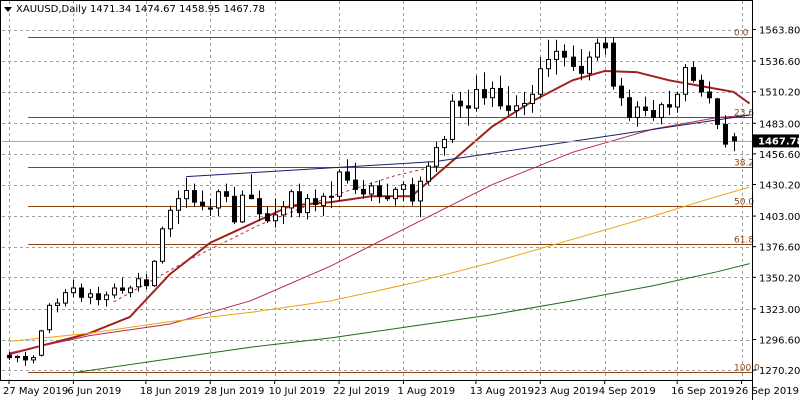  I want to click on price-tick-label: 1563.80, so click(779, 31).